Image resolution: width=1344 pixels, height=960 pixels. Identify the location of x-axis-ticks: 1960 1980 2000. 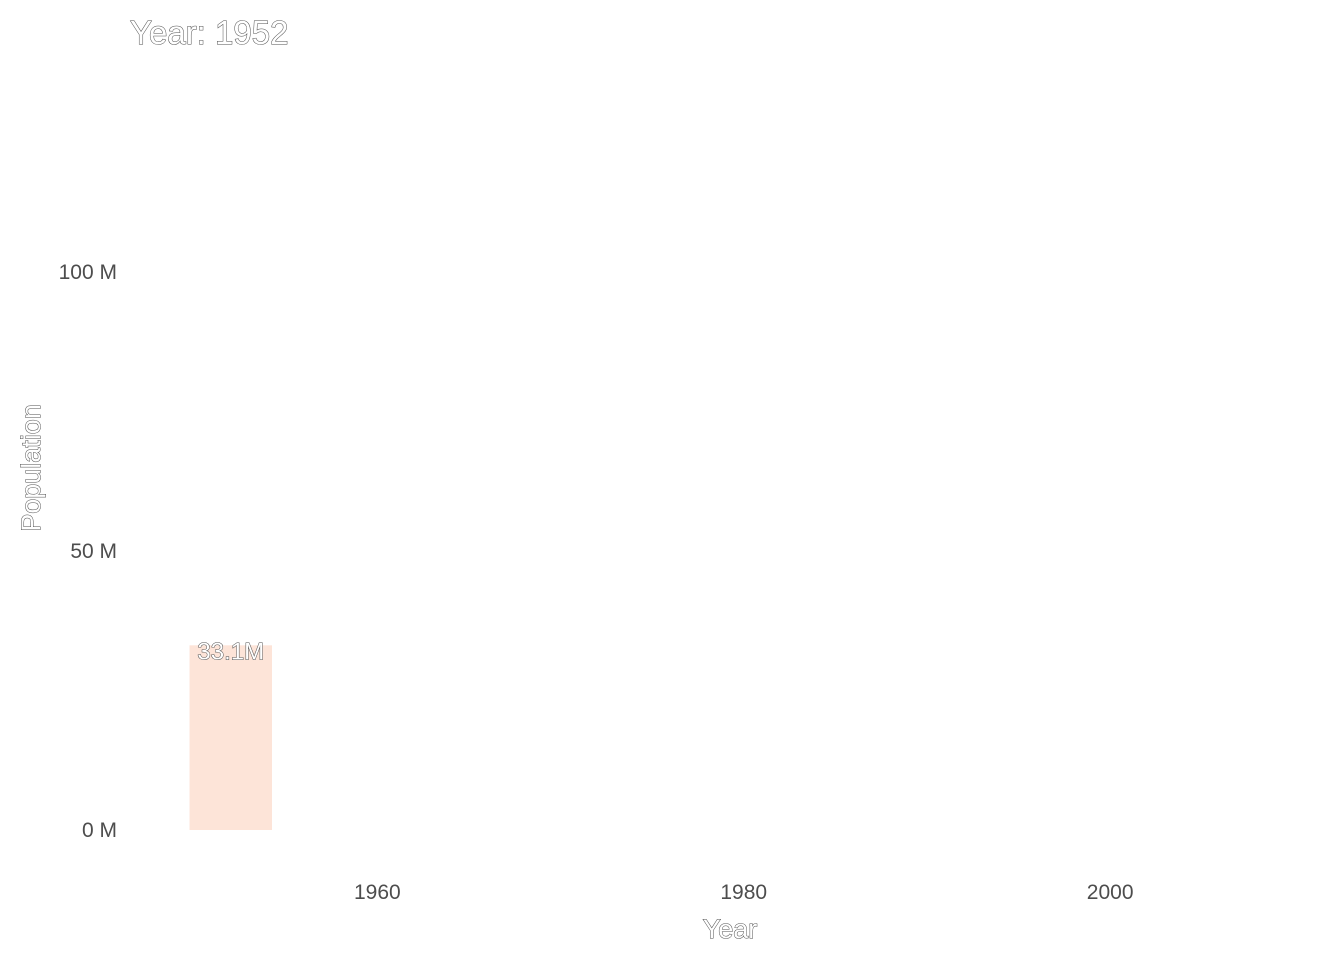
(744, 892).